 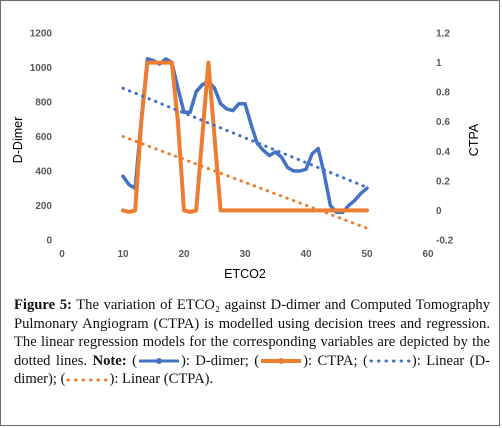 I want to click on y2-tick-label: 0.6, so click(x=443, y=122).